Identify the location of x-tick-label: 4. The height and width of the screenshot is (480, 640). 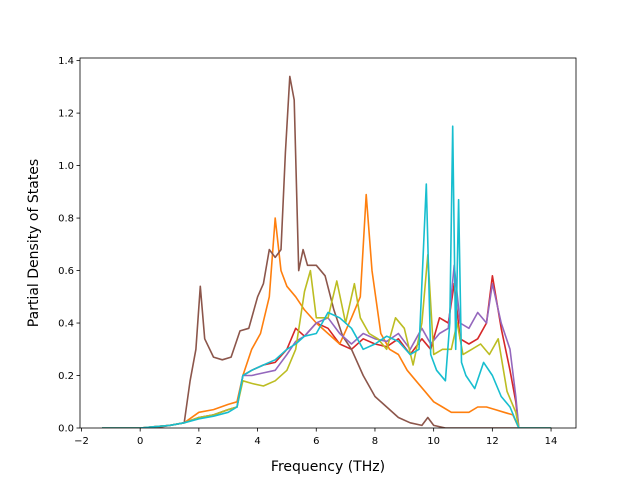
(257, 441).